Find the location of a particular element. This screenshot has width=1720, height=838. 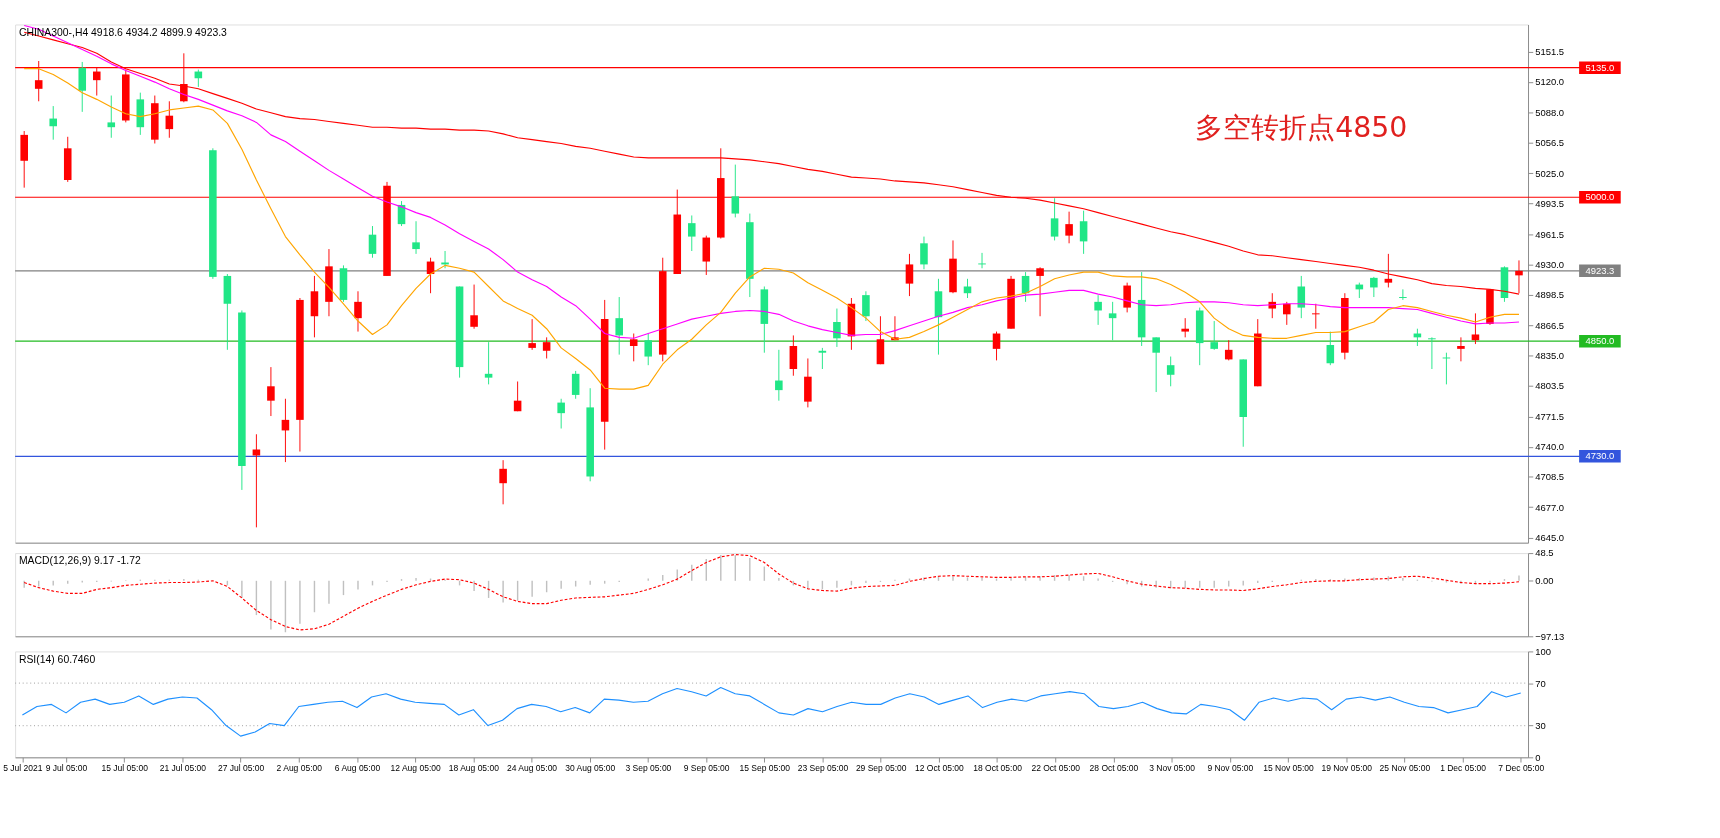

y-tick-label: 5120.0 is located at coordinates (1550, 82).